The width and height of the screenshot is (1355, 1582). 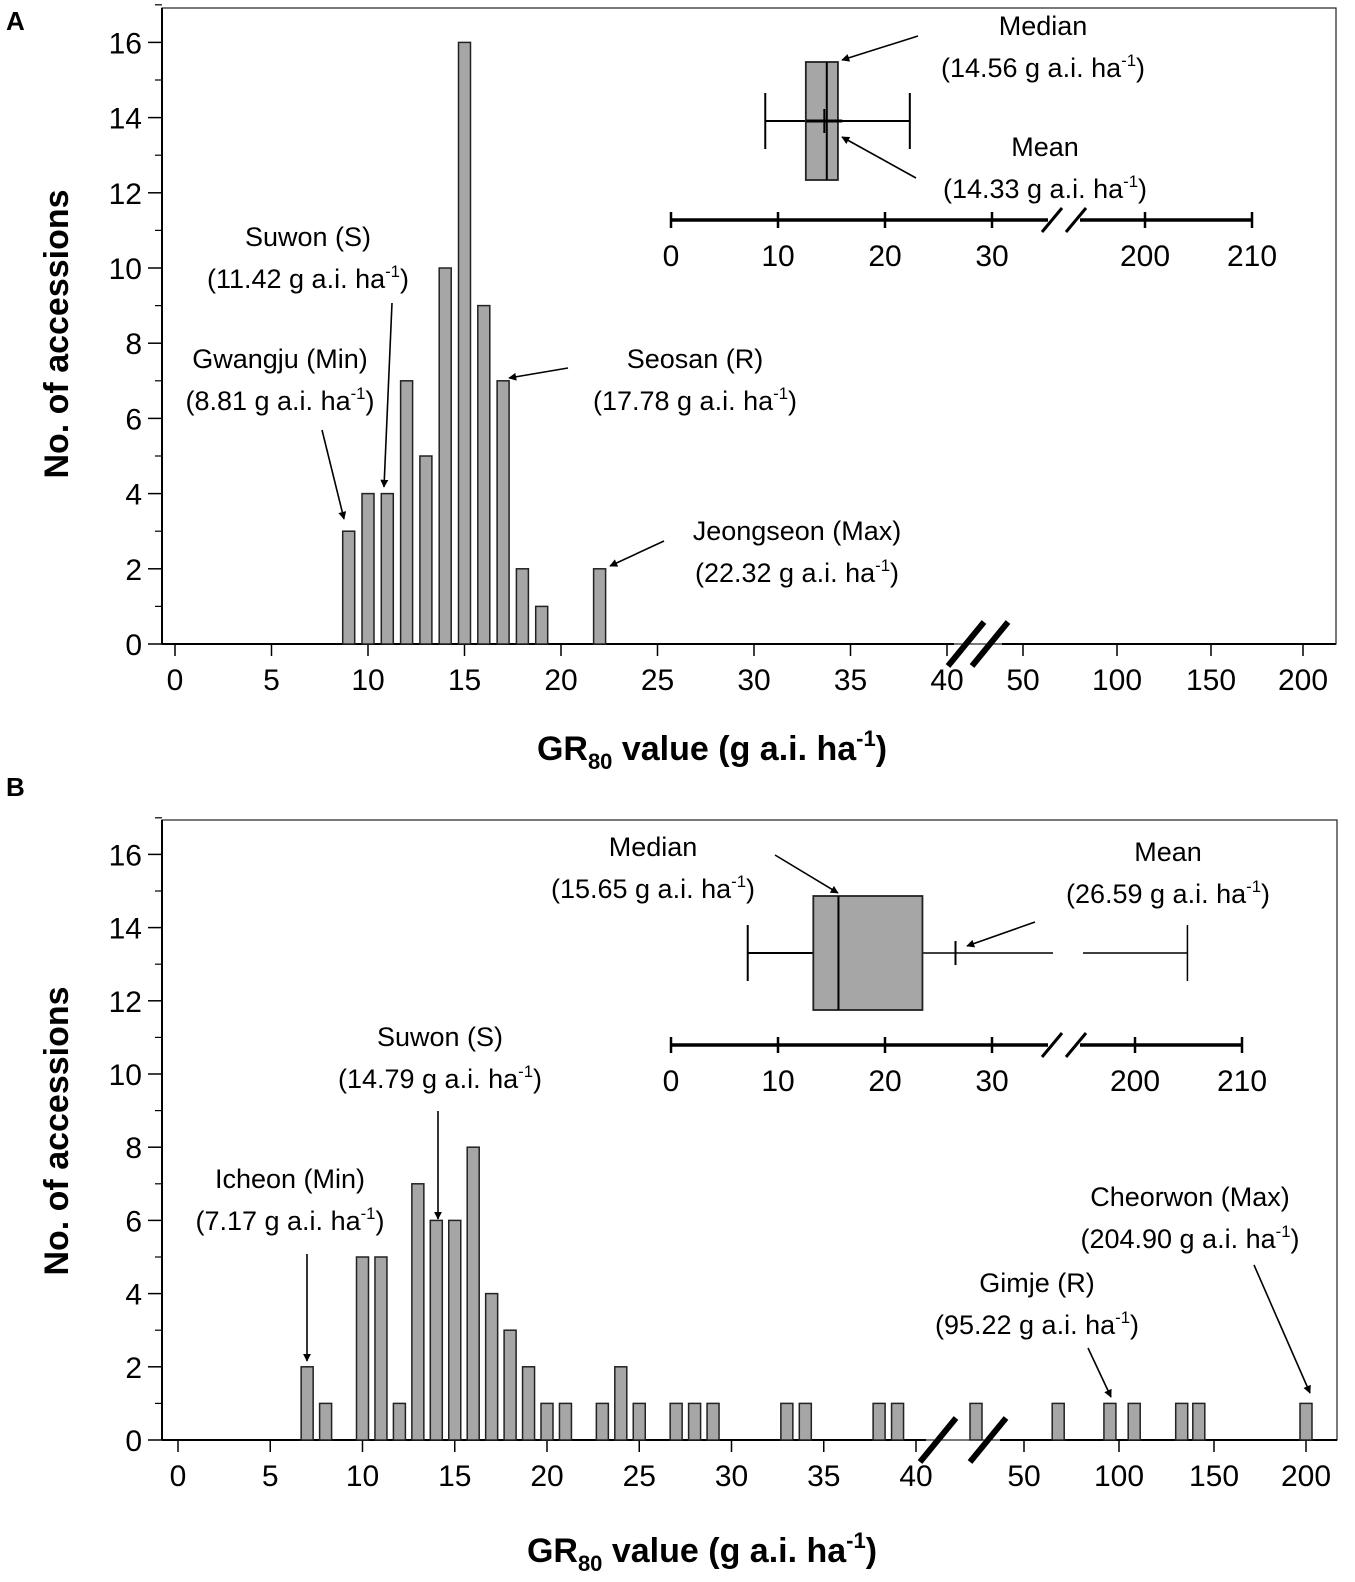 What do you see at coordinates (777, 1081) in the screenshot?
I see `inset-tick-label: 10` at bounding box center [777, 1081].